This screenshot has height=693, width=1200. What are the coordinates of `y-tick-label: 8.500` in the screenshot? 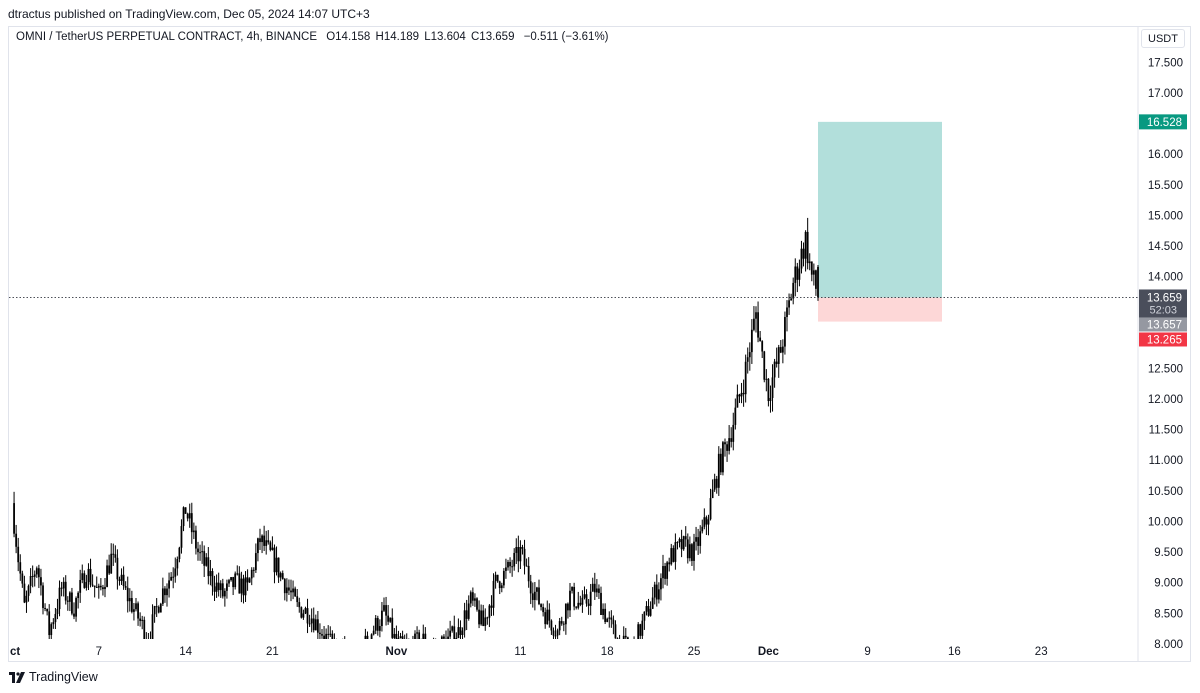 It's located at (1168, 614).